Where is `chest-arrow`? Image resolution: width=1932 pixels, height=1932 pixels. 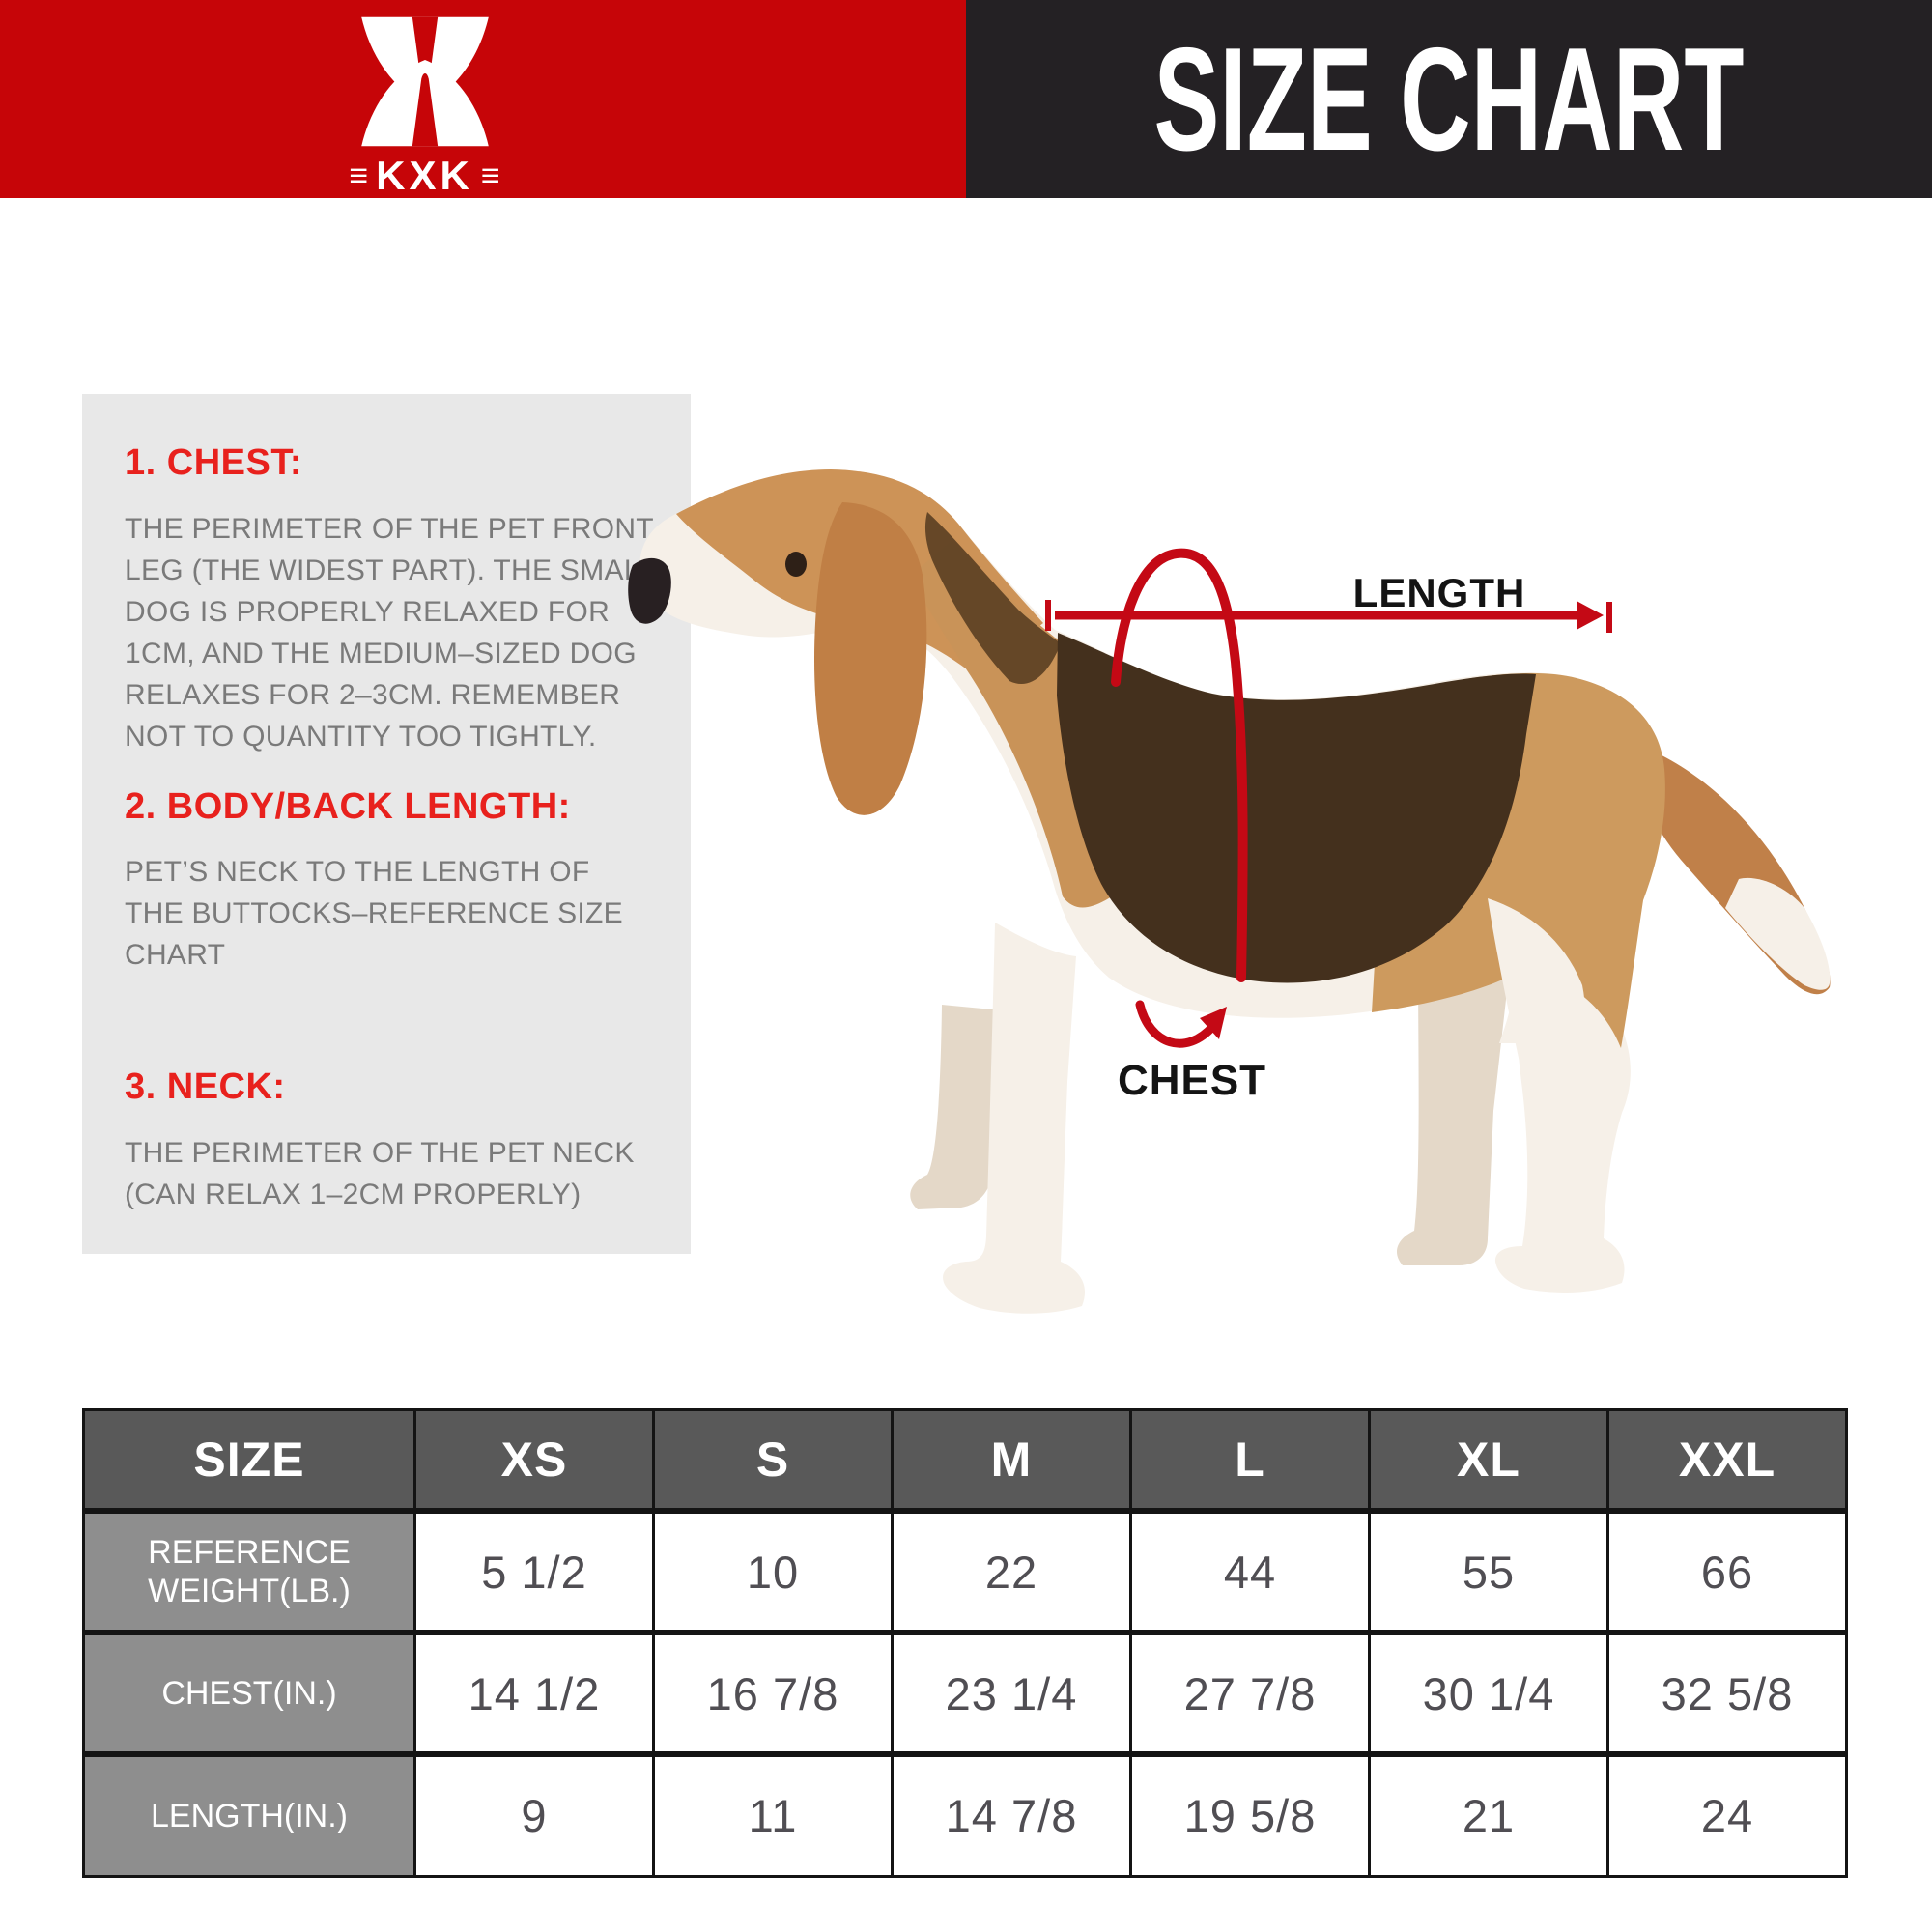 chest-arrow is located at coordinates (1181, 1024).